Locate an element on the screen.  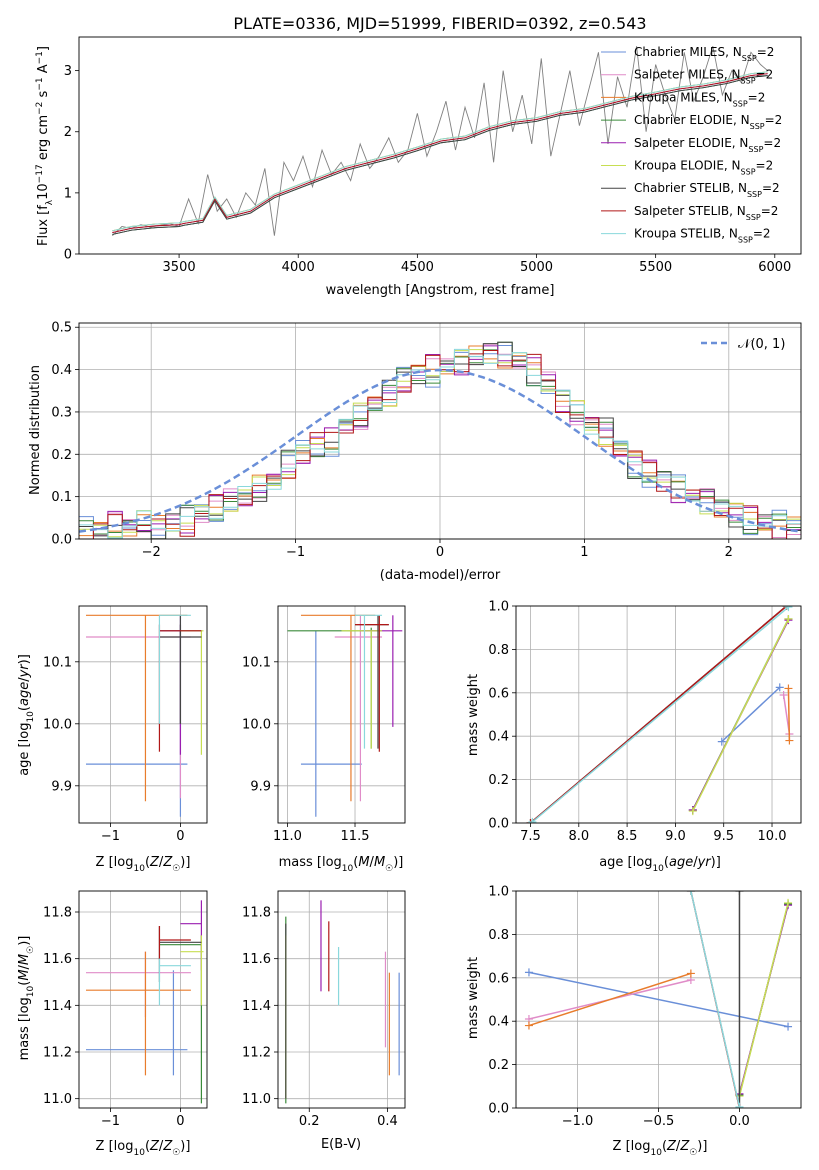
legend-label: Chabrier MILES, NSSP=2 is located at coordinates (704, 54).